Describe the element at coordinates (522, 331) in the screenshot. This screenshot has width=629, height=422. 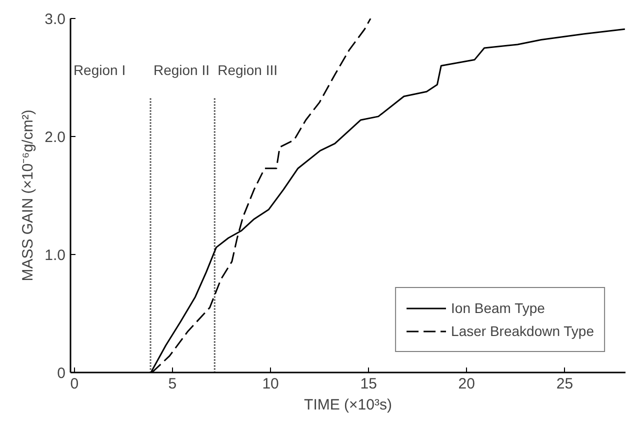
I see `legend-label: Laser Breakdown Type` at that location.